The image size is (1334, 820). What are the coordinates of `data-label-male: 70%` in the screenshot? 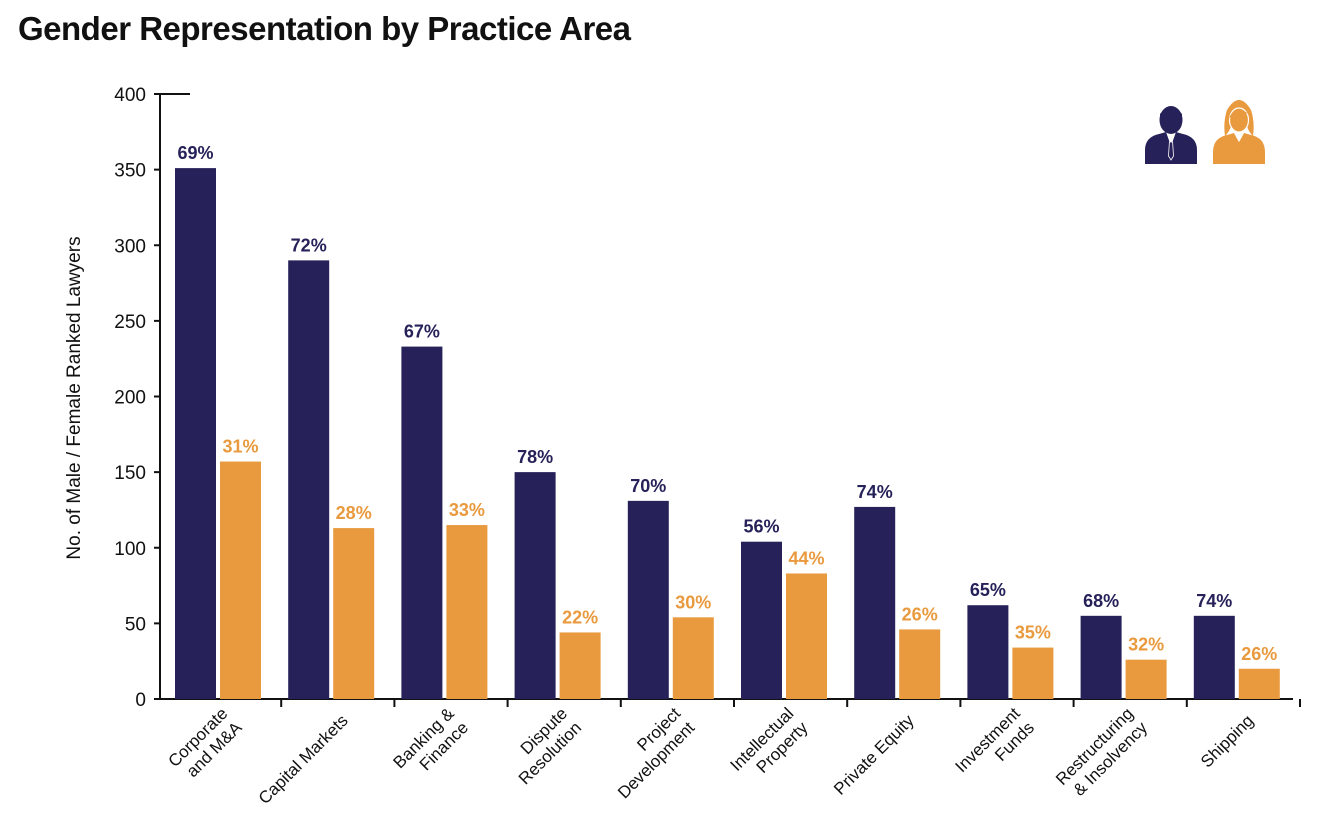 It's located at (648, 486).